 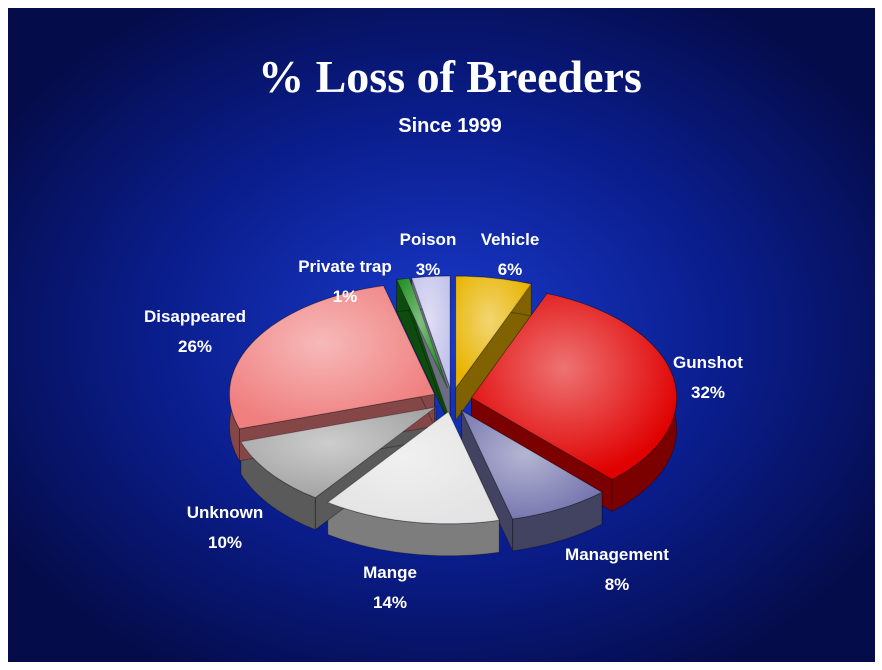 I want to click on value-label: 10%, so click(x=225, y=542).